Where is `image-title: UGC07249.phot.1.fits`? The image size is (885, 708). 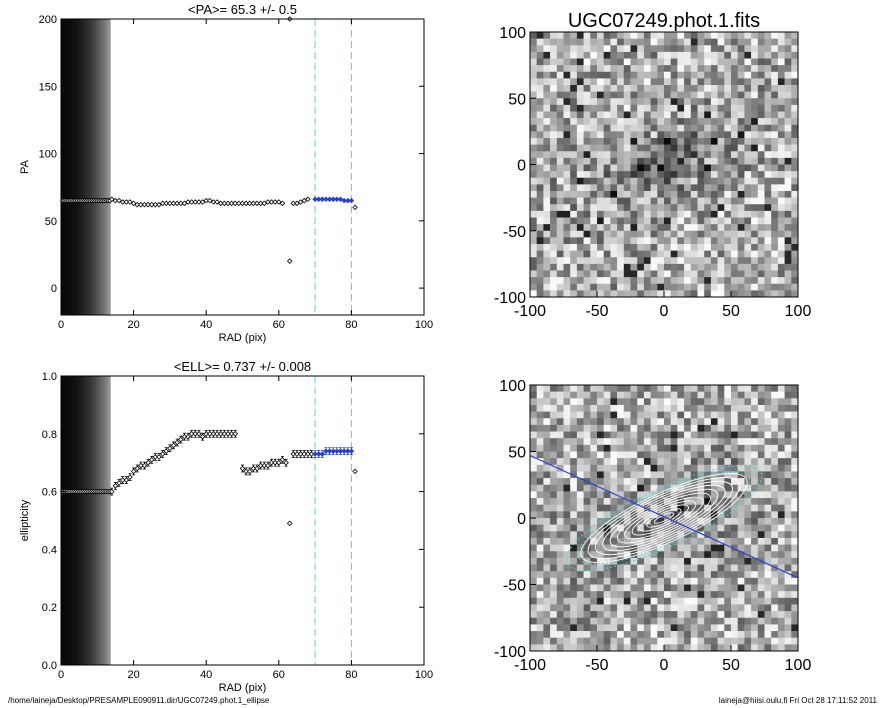 image-title: UGC07249.phot.1.fits is located at coordinates (664, 21).